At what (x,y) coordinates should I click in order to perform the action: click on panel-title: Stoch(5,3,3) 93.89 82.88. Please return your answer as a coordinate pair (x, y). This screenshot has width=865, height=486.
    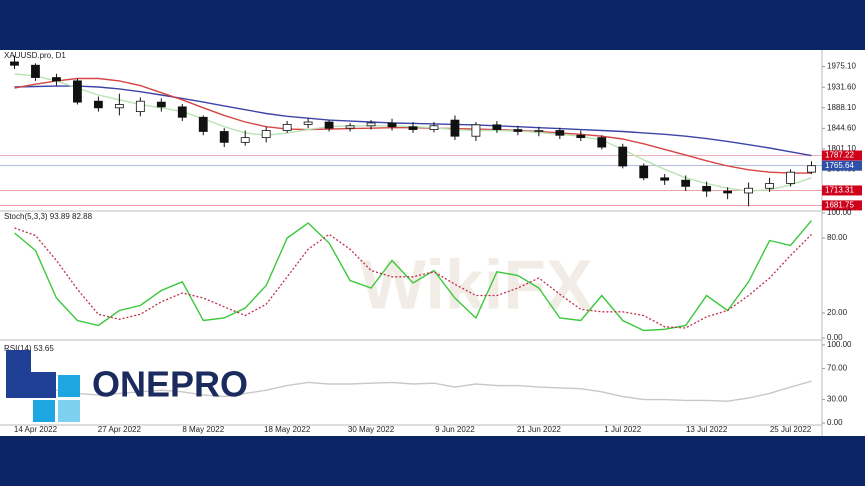
    Looking at the image, I should click on (48, 216).